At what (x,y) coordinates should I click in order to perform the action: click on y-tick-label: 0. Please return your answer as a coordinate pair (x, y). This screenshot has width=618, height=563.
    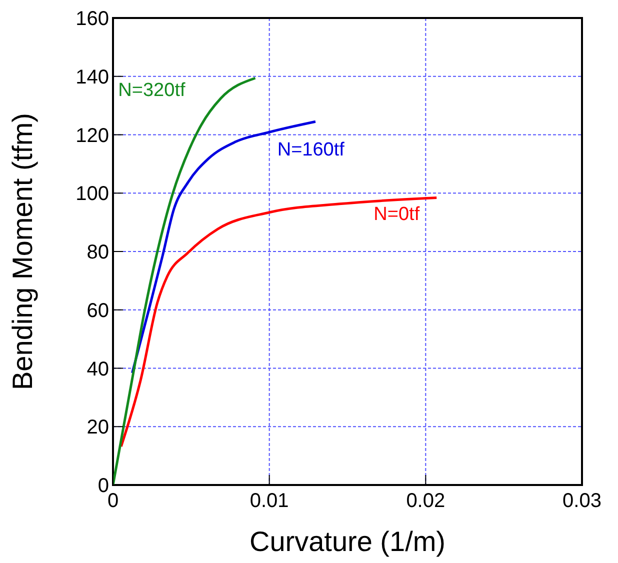
    Looking at the image, I should click on (103, 486).